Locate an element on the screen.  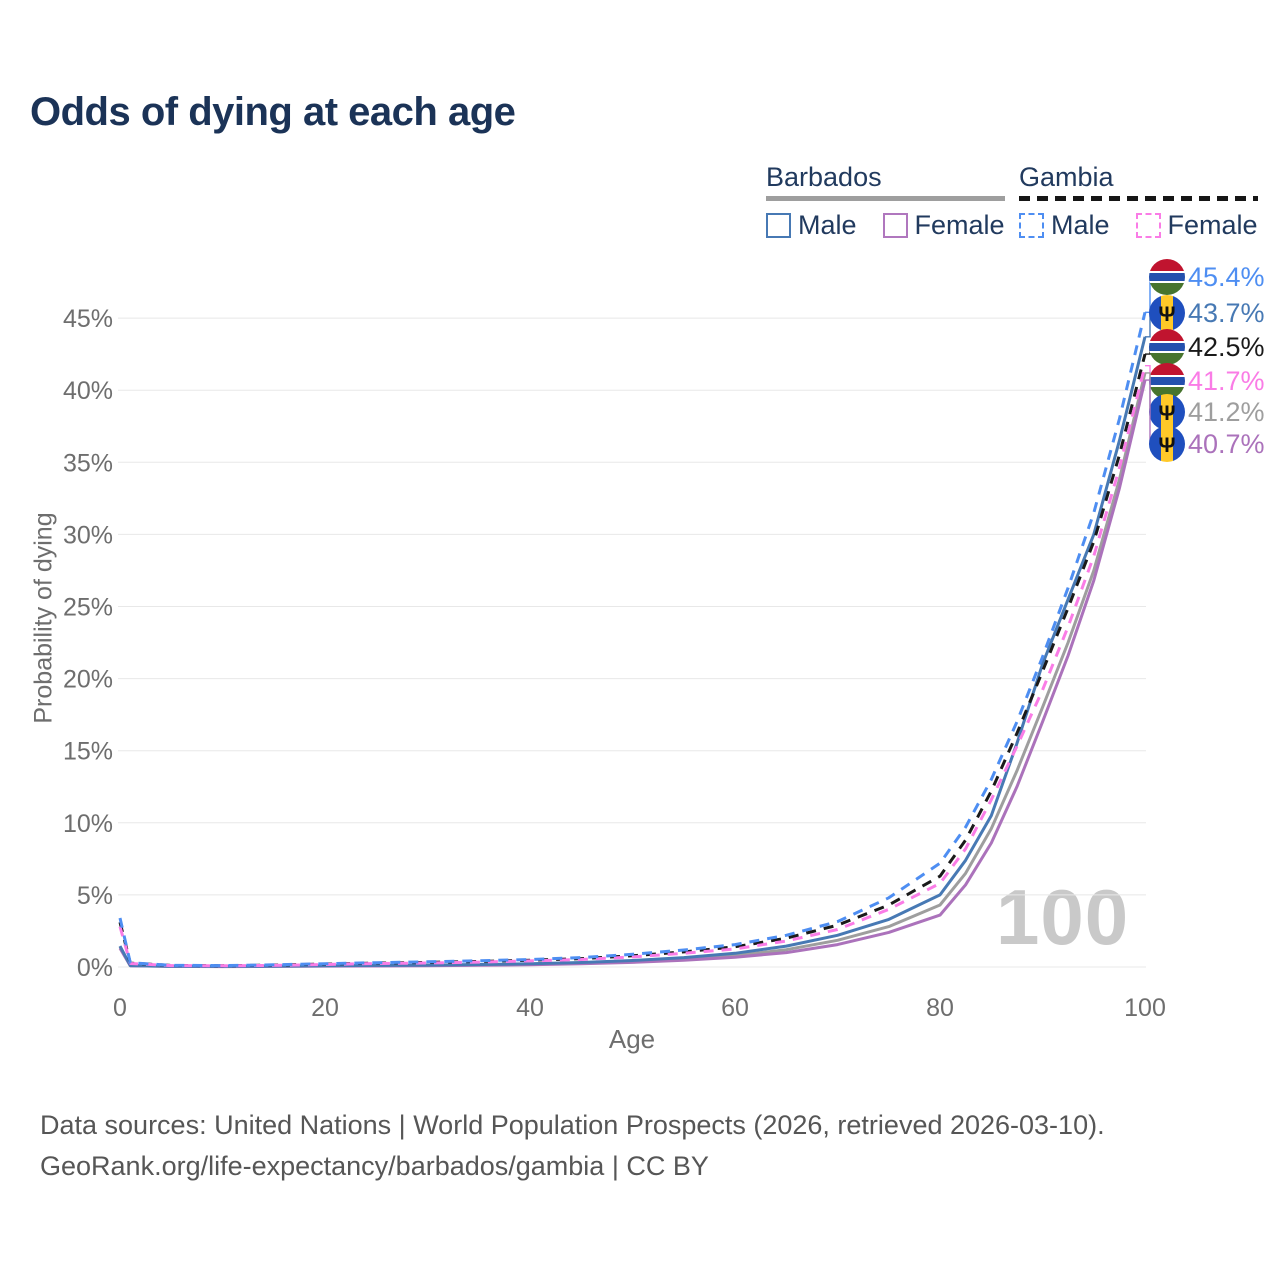
y-tick-label: 30% is located at coordinates (88, 535).